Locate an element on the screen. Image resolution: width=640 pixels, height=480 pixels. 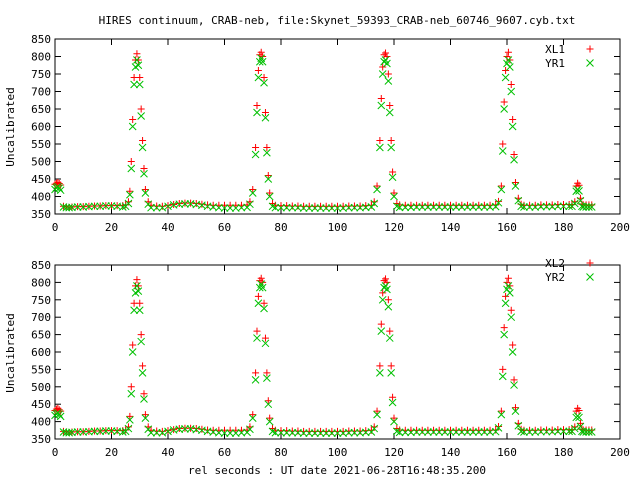
x-tick-label: 200 is located at coordinates (620, 227).